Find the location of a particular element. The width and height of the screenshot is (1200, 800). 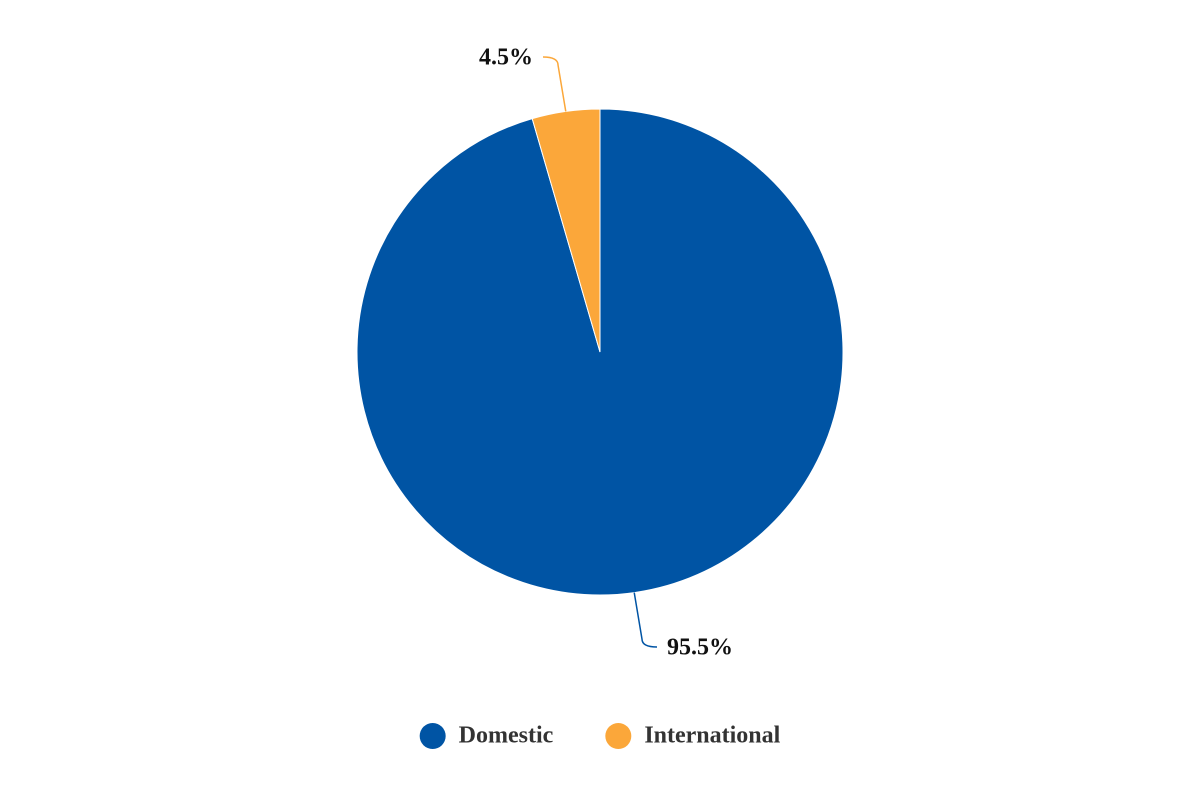

value-label: 4.5% is located at coordinates (506, 57).